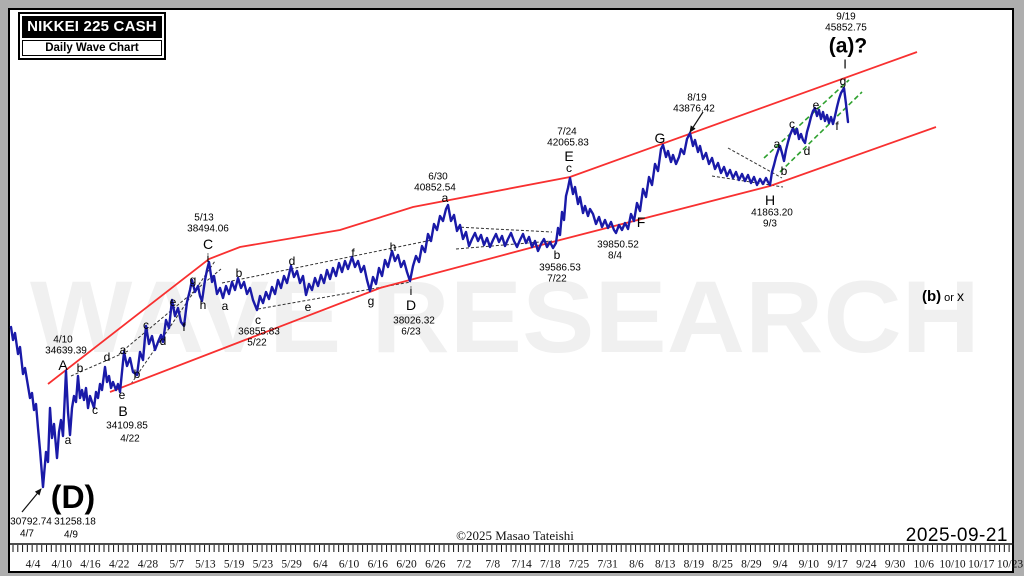  What do you see at coordinates (33, 565) in the screenshot?
I see `x-axis-label: 4/4` at bounding box center [33, 565].